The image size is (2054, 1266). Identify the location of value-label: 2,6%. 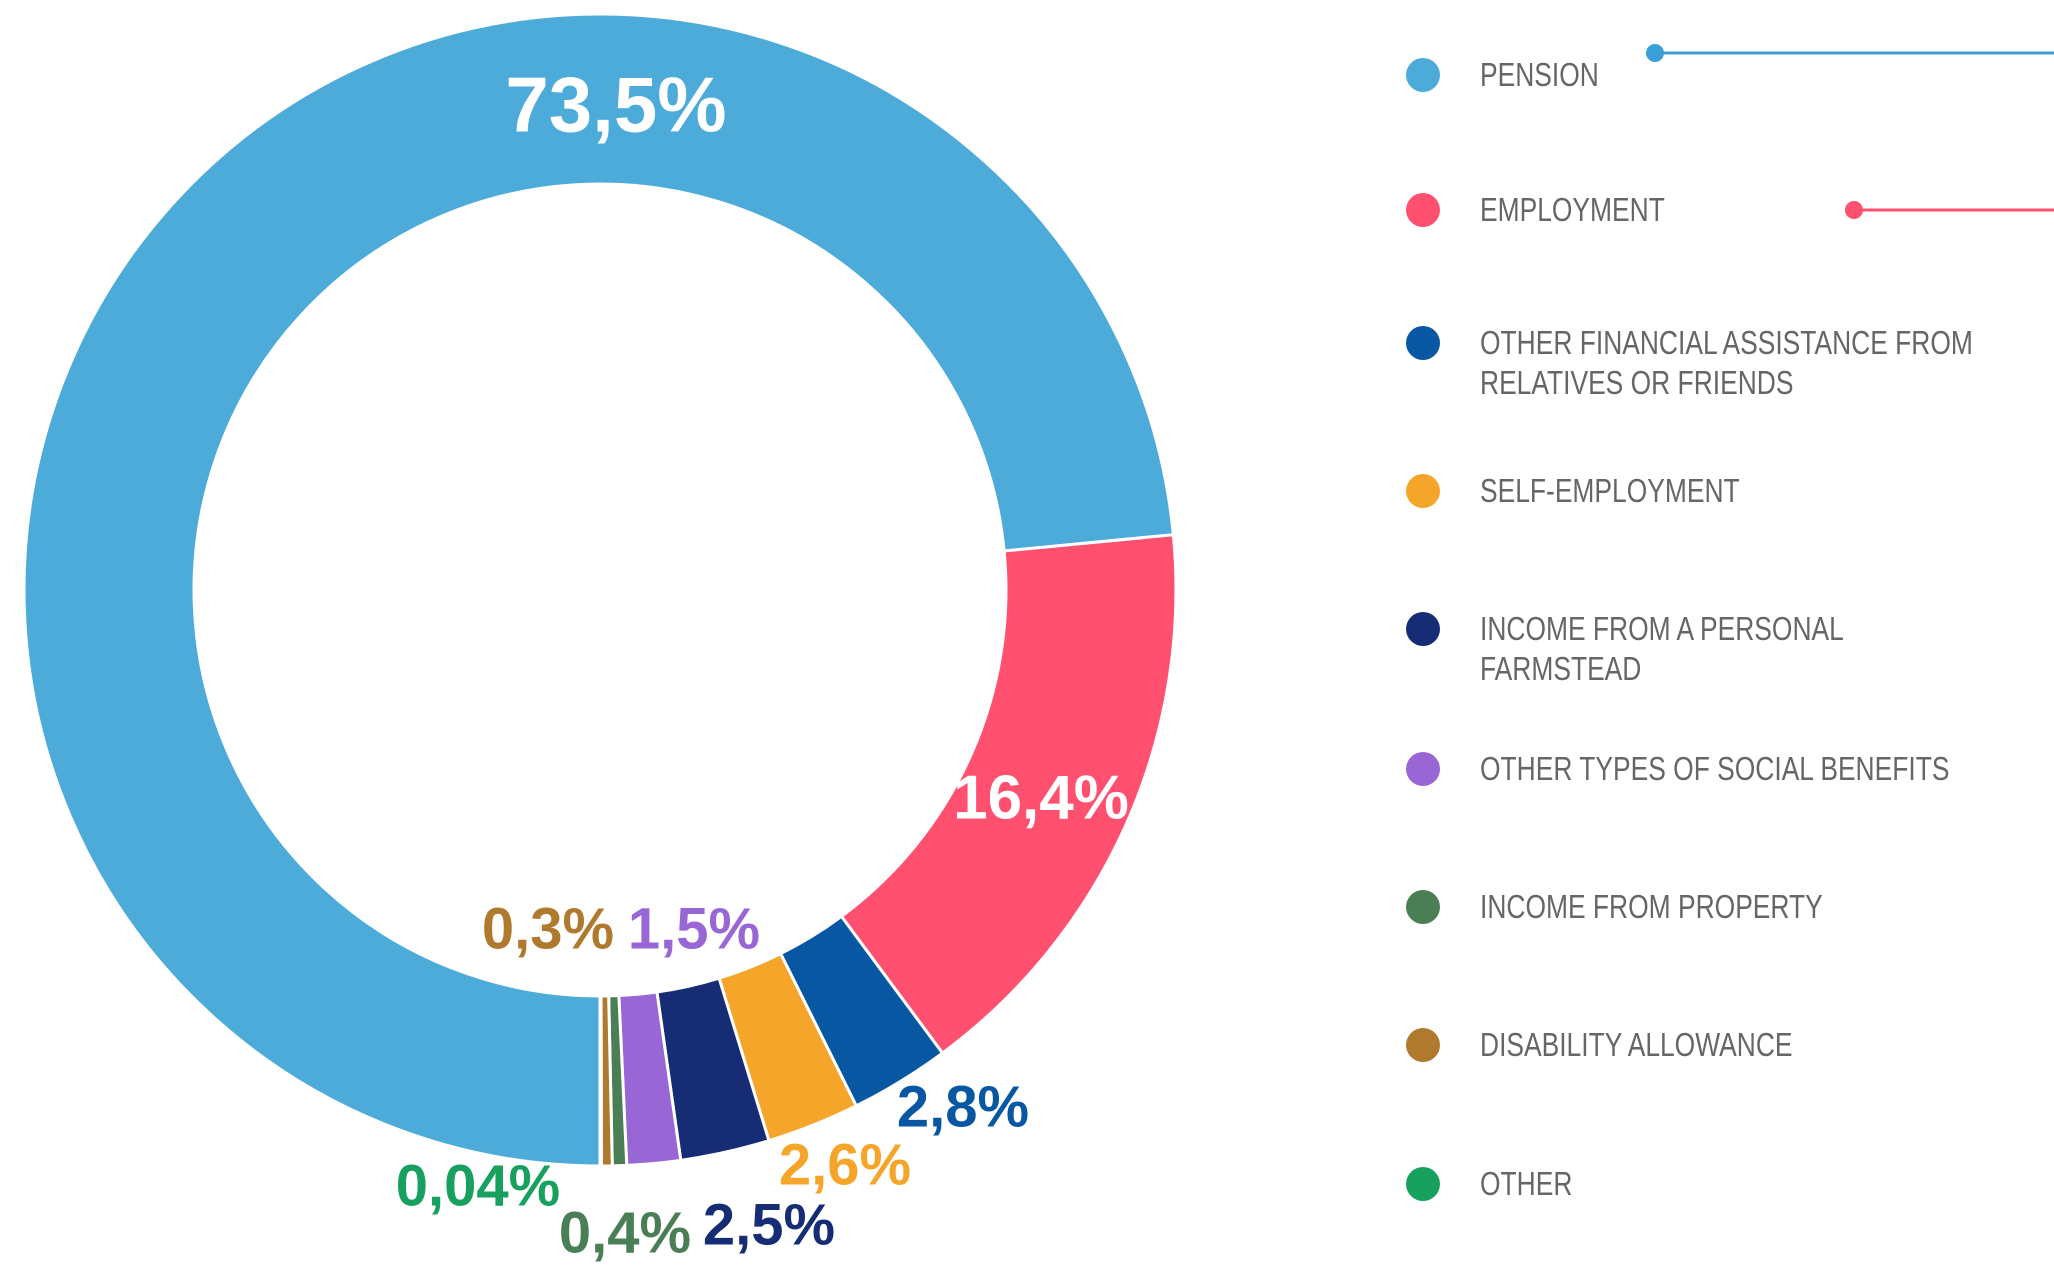
(845, 1164).